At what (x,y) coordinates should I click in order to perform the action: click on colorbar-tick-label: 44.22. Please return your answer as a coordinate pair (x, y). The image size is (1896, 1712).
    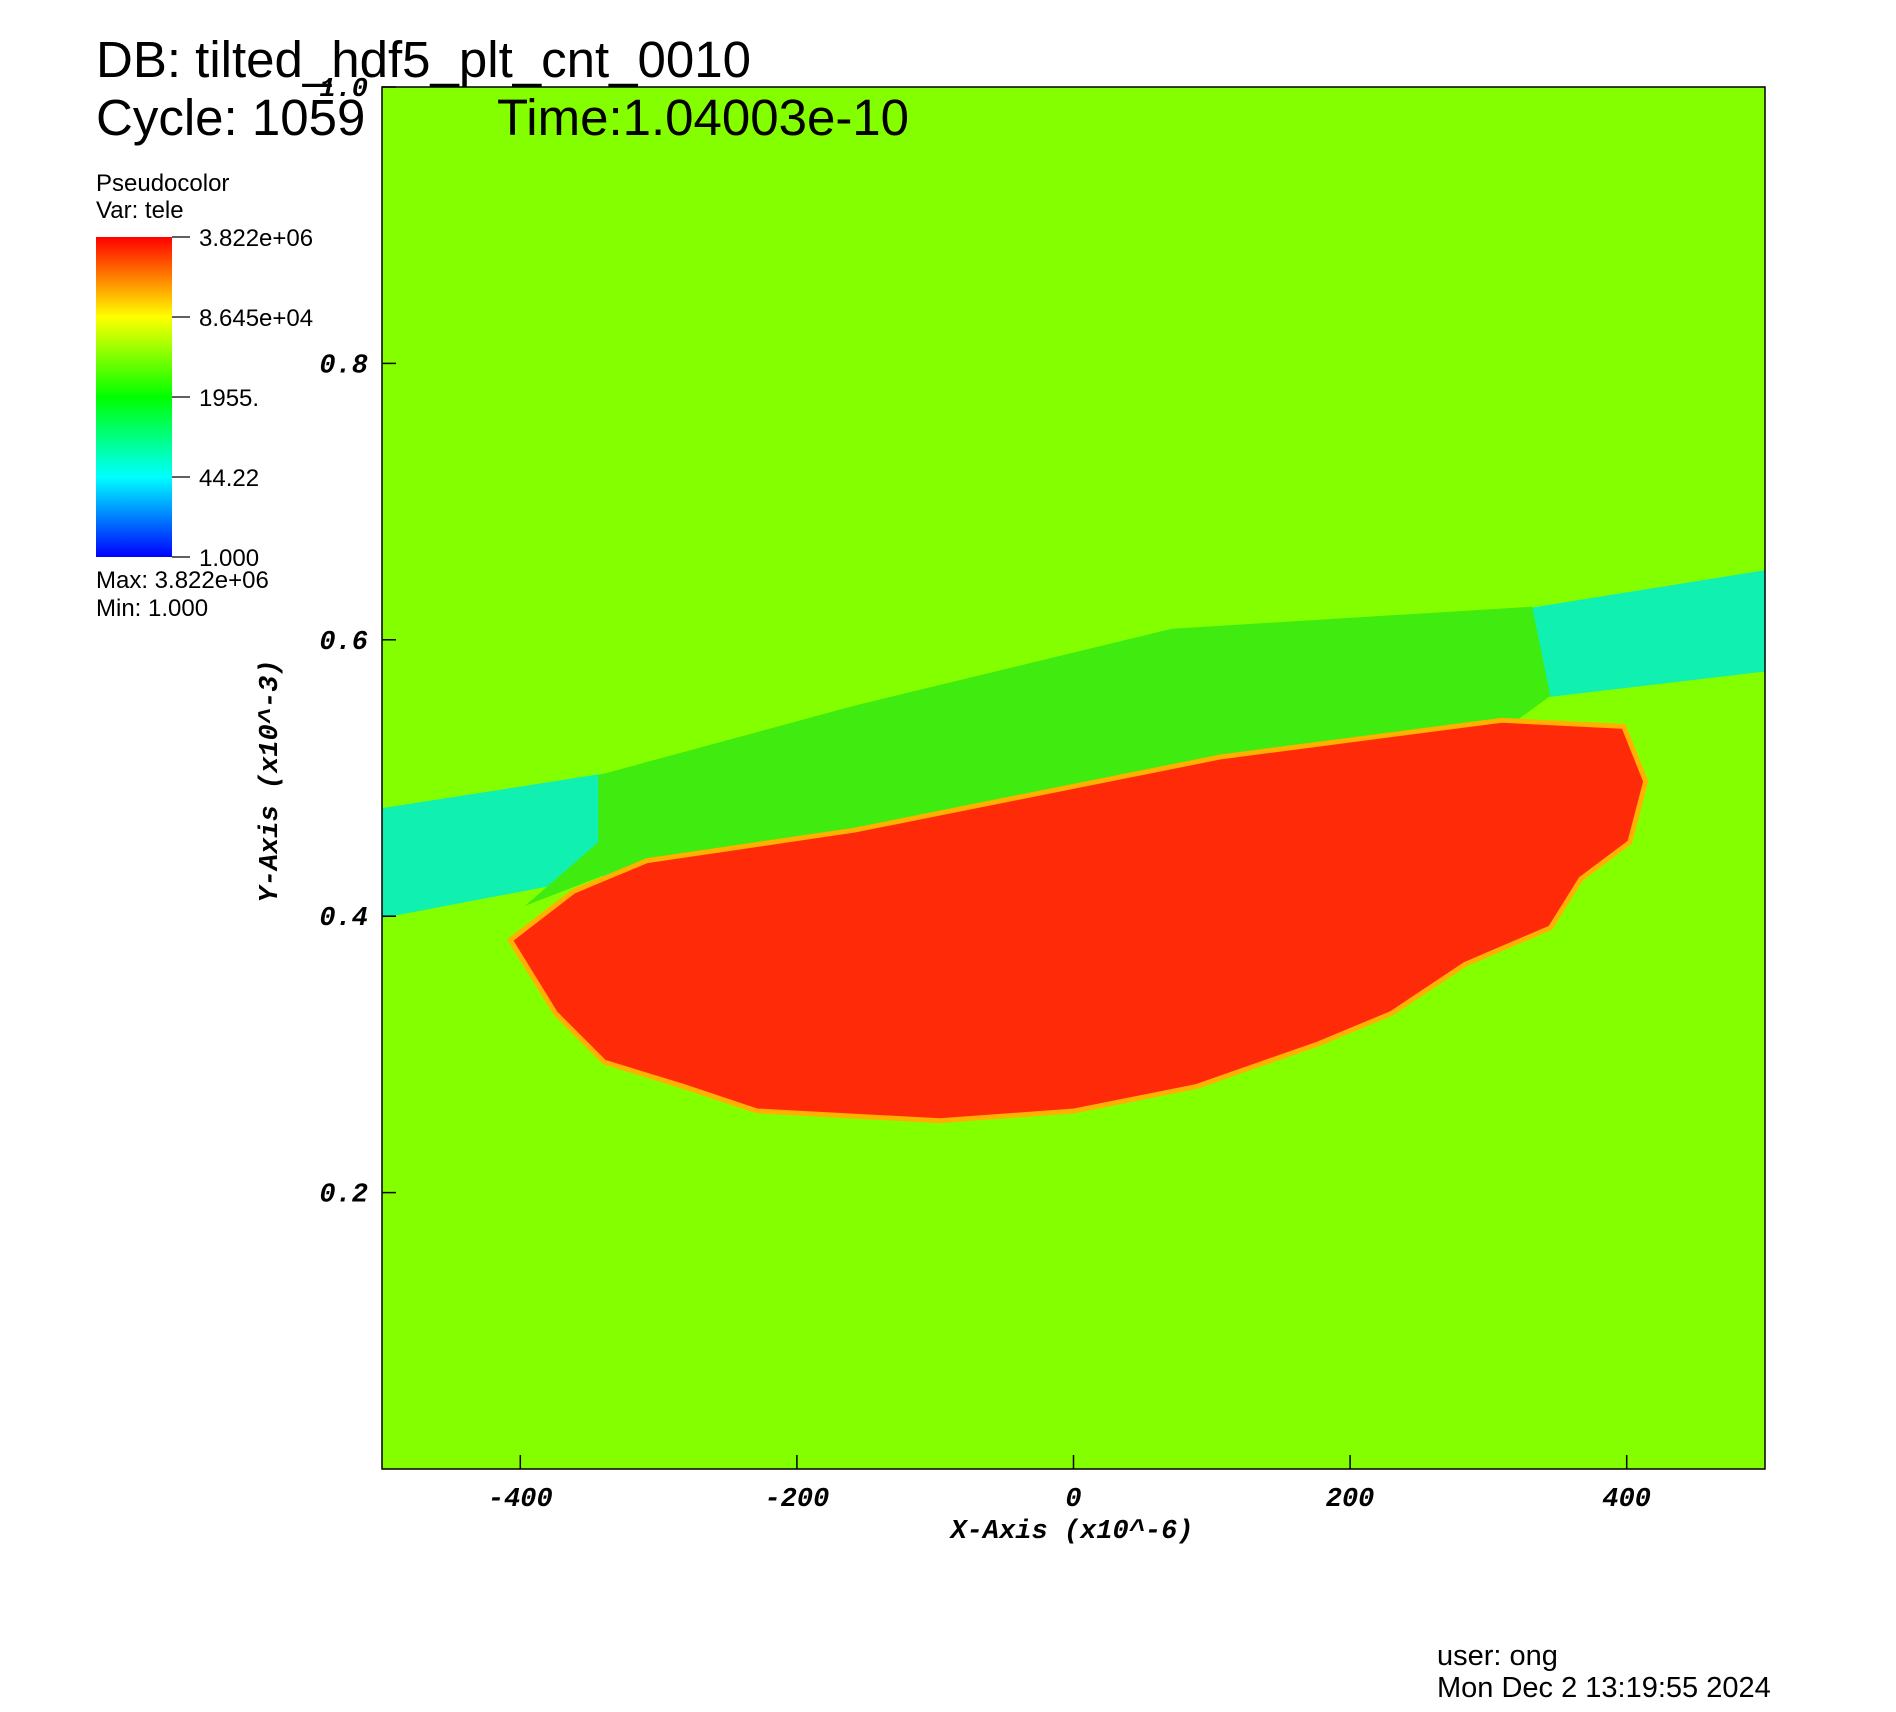
    Looking at the image, I should click on (229, 478).